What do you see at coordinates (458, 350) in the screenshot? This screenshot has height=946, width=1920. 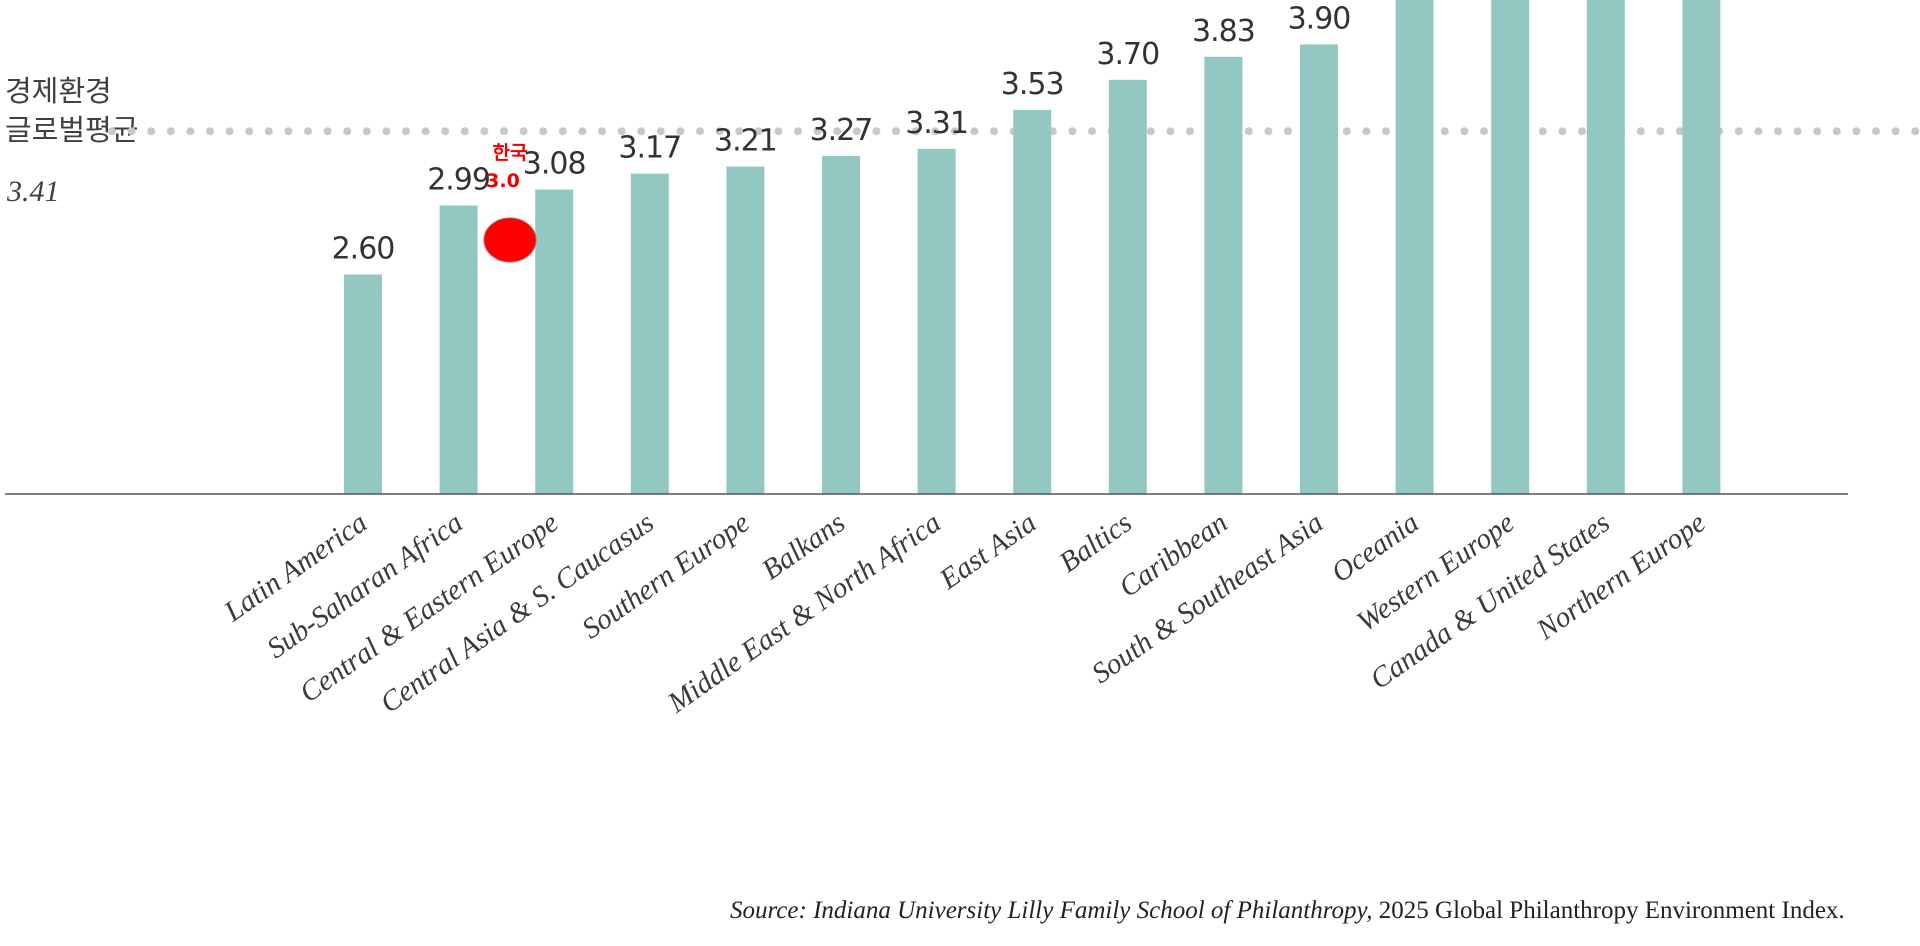 I see `bar-sub-saharan-africa` at bounding box center [458, 350].